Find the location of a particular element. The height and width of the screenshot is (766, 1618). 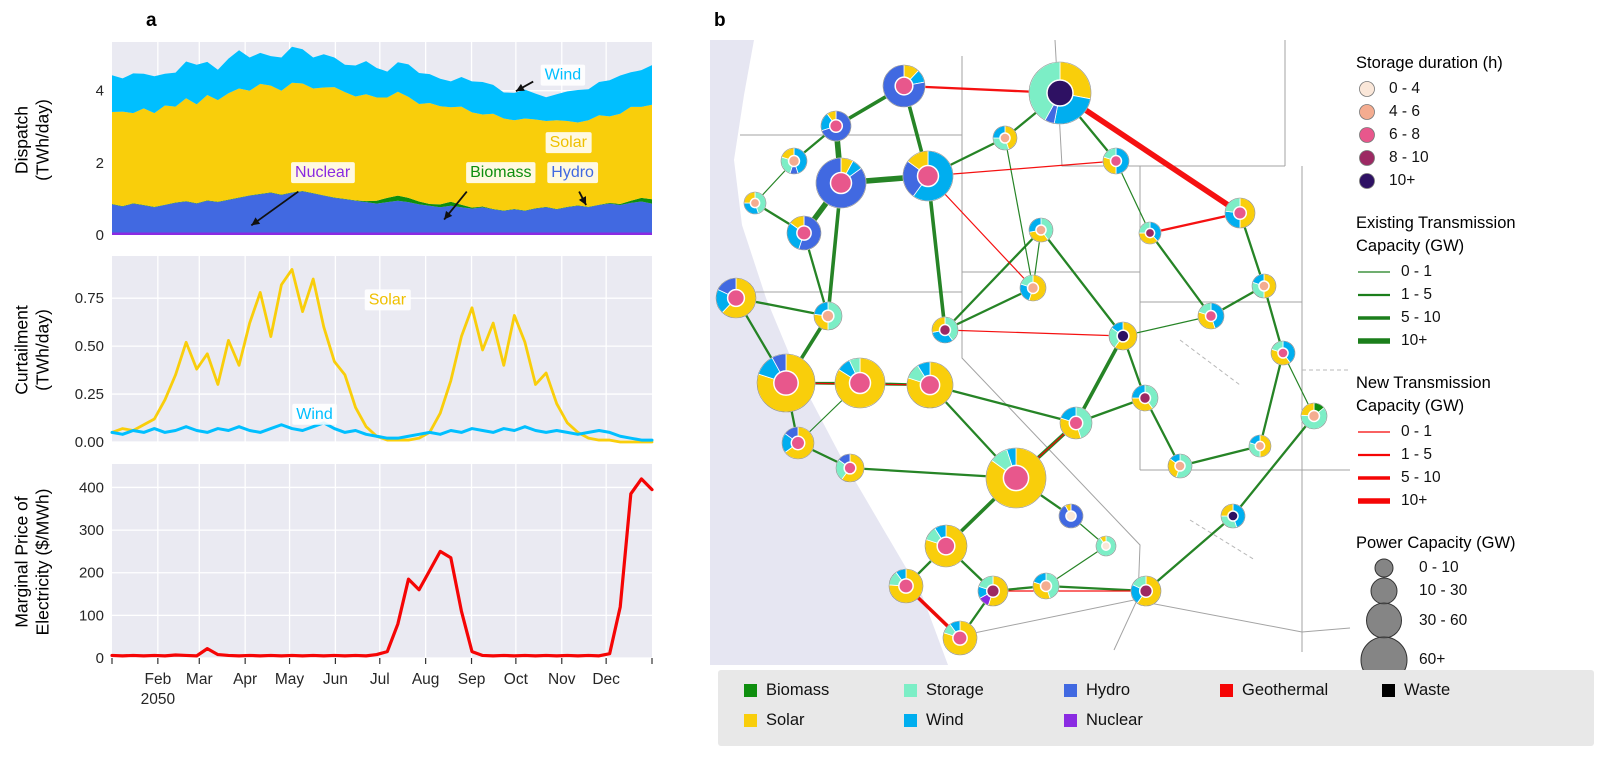

annotation-biomass: Biomass is located at coordinates (500, 172).